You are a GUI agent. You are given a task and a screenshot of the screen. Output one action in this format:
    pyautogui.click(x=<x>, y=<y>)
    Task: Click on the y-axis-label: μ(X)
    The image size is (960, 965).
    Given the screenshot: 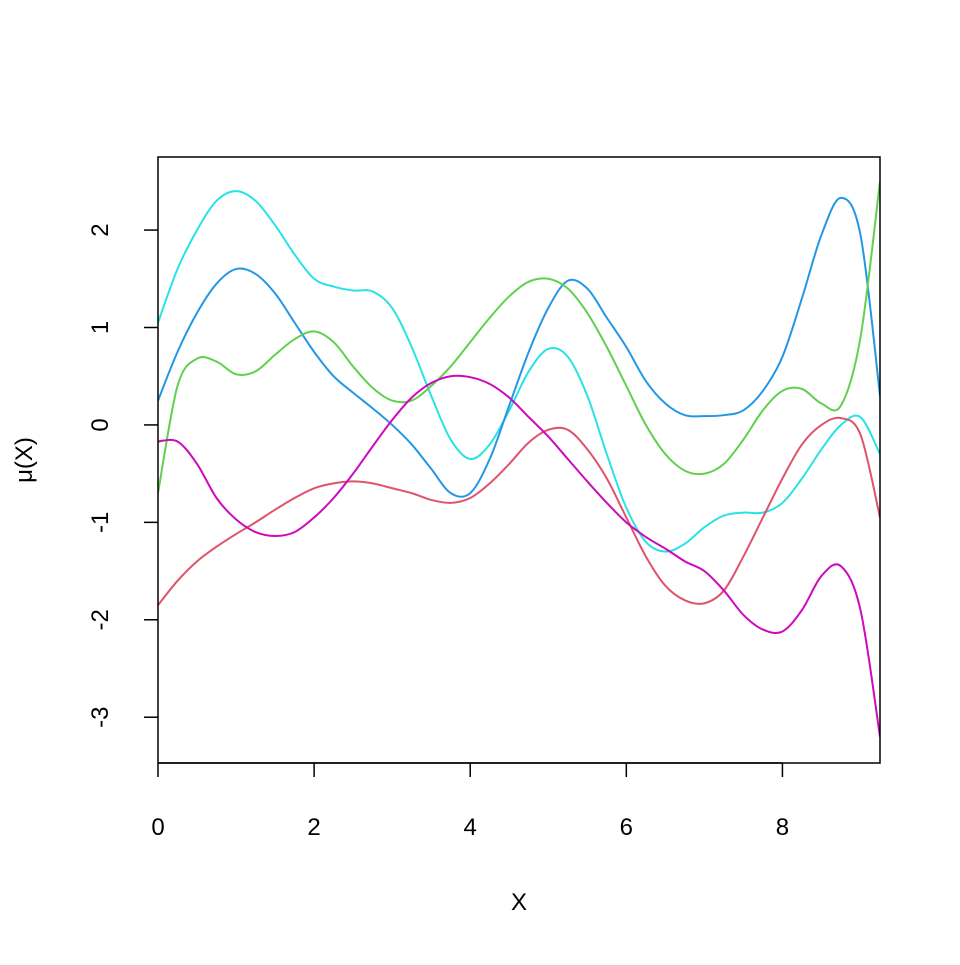 What is the action you would take?
    pyautogui.click(x=24, y=460)
    